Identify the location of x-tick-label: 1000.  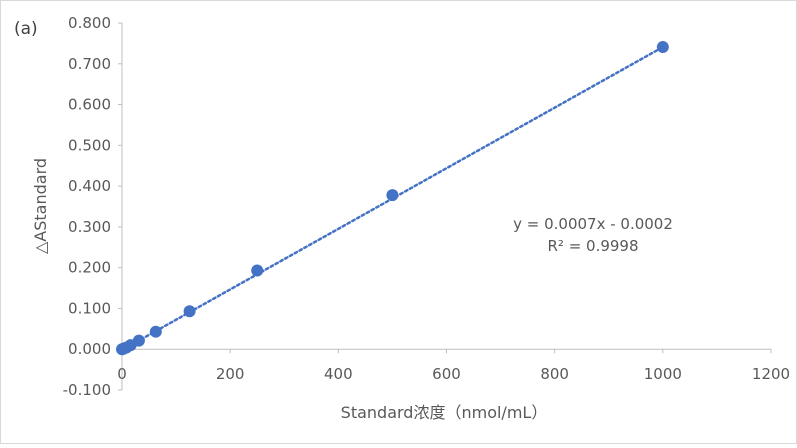
(663, 374).